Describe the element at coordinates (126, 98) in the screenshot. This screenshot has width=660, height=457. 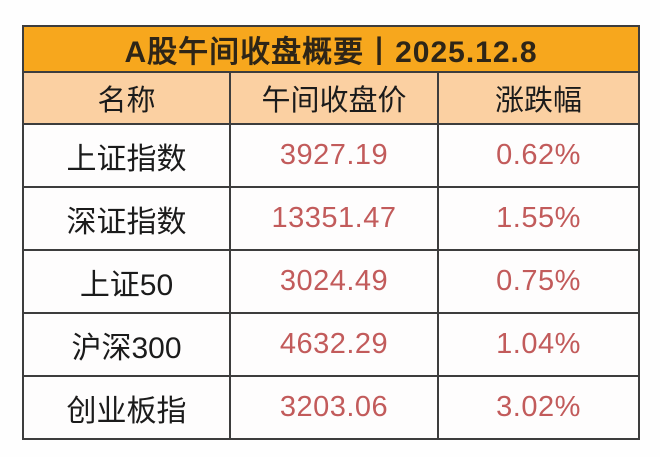
I see `column-header-name: 名称` at that location.